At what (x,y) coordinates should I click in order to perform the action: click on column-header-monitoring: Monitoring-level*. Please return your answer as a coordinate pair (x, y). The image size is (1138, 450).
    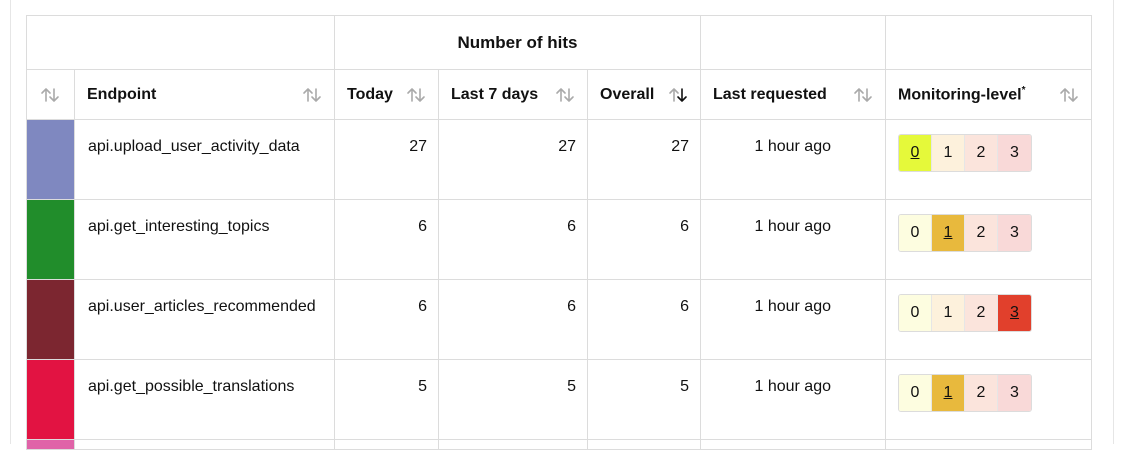
    Looking at the image, I should click on (988, 94).